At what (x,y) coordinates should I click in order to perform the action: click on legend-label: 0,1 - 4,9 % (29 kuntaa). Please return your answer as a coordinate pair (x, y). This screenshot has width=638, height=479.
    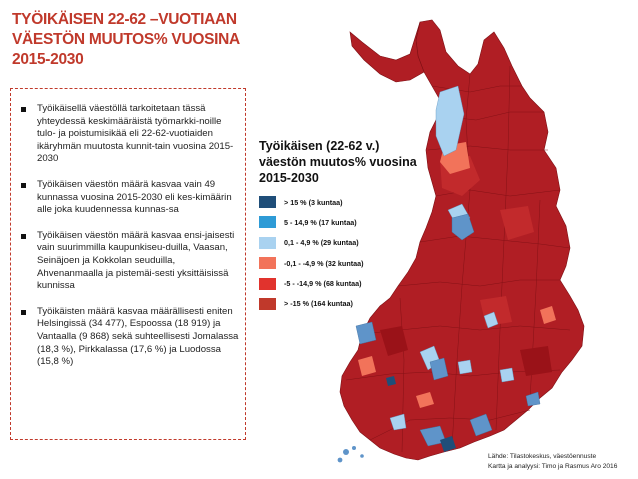
    Looking at the image, I should click on (321, 243).